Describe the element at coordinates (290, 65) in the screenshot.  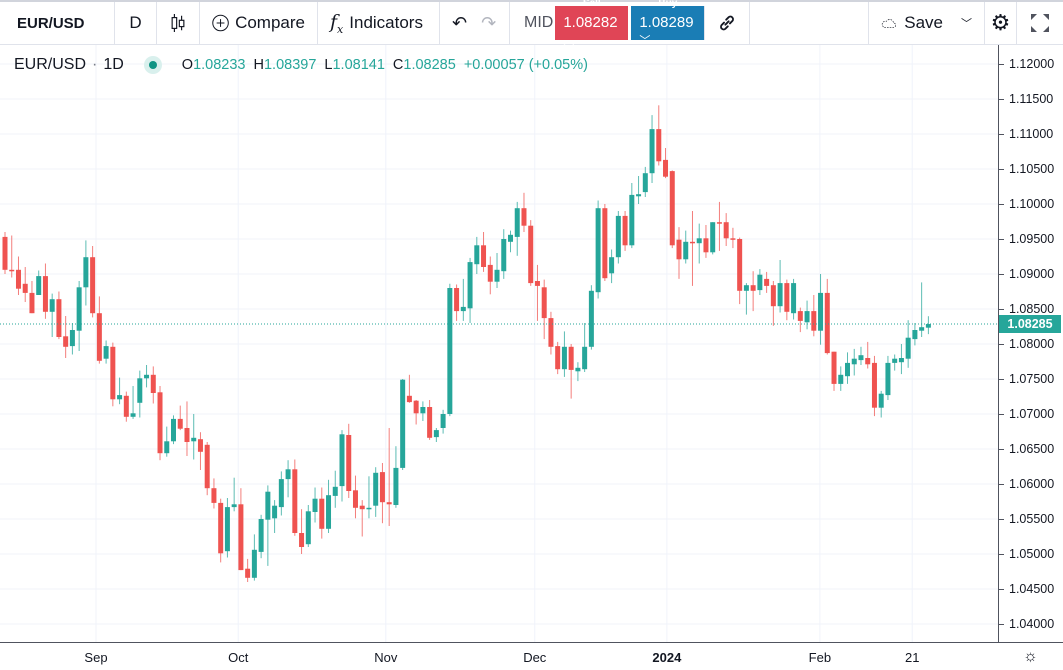
I see `high-value: 1.08397` at that location.